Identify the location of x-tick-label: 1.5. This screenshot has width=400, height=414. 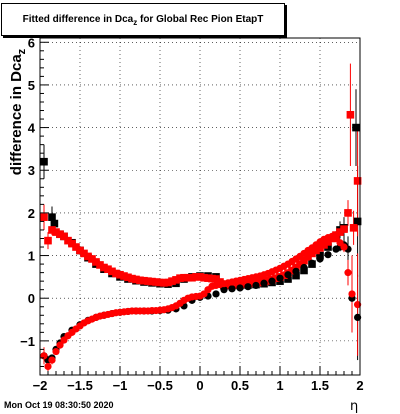
(320, 385).